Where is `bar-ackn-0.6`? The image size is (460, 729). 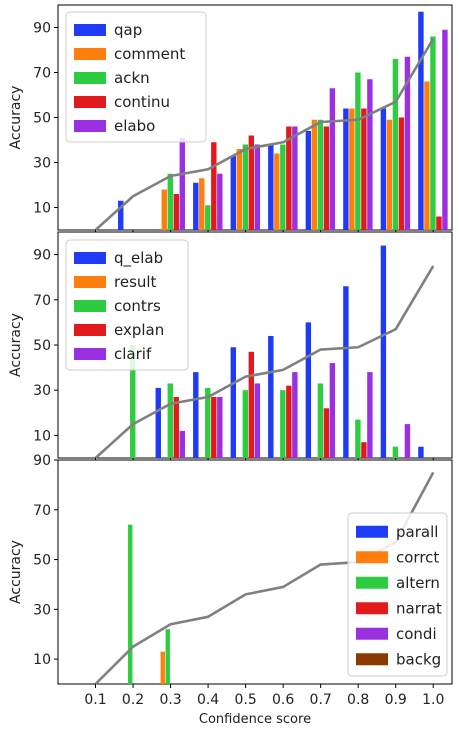
bar-ackn-0.6 is located at coordinates (283, 187).